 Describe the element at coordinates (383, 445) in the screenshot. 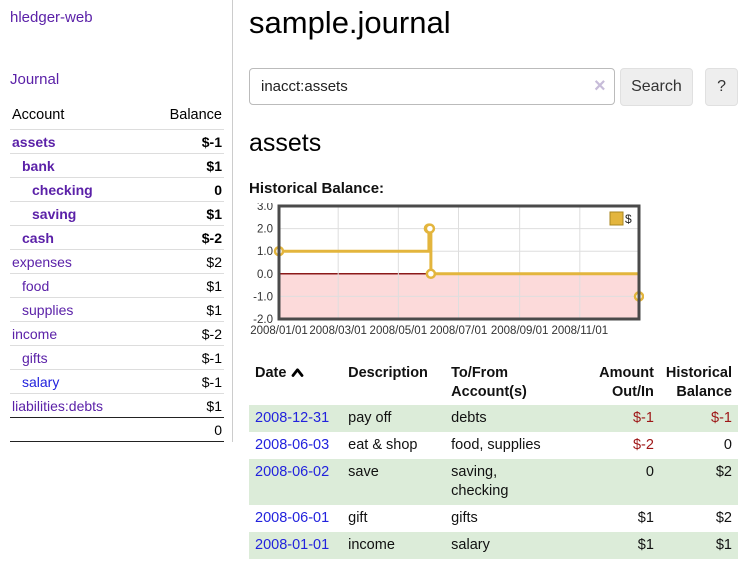

I see `transaction-description: eat & shop` at that location.